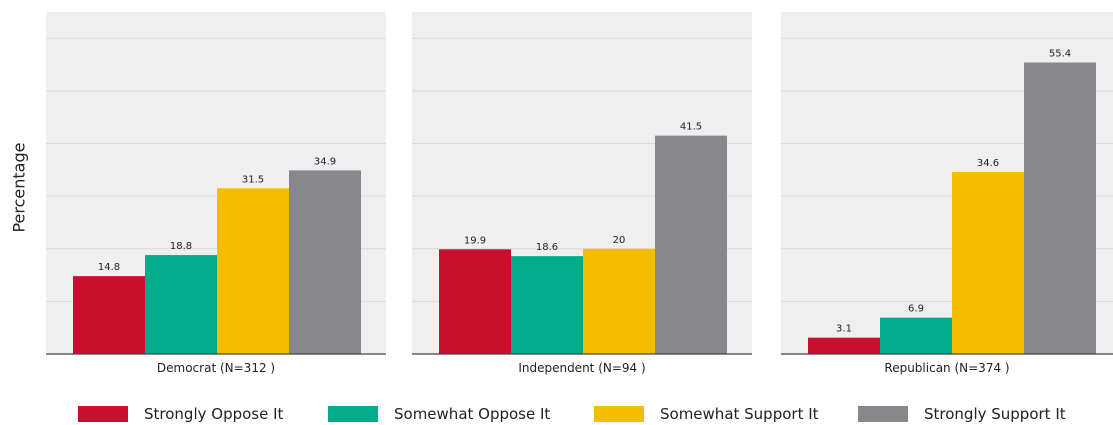 The image size is (1113, 425). What do you see at coordinates (1060, 54) in the screenshot?
I see `data-label-strongly-support: 55.4` at bounding box center [1060, 54].